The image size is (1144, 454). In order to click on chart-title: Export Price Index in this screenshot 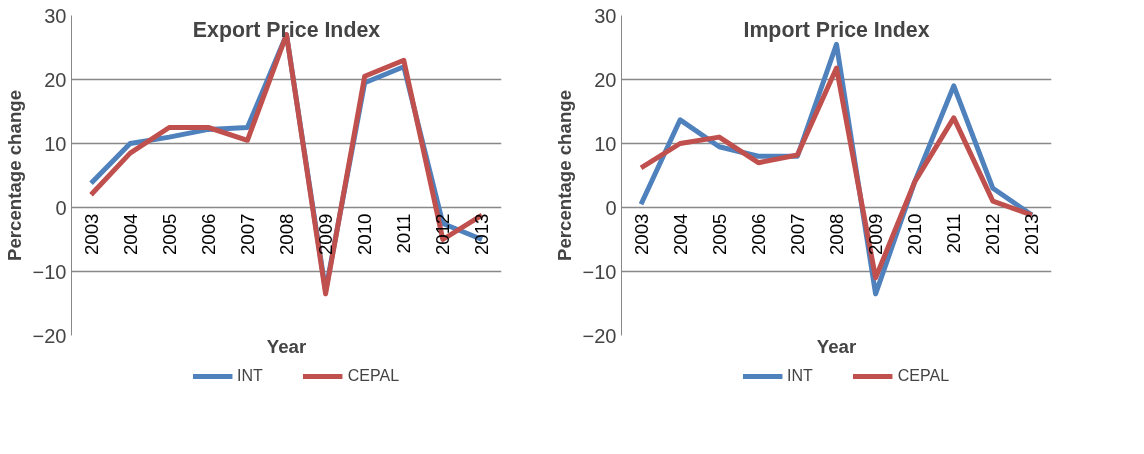, I will do `click(286, 29)`.